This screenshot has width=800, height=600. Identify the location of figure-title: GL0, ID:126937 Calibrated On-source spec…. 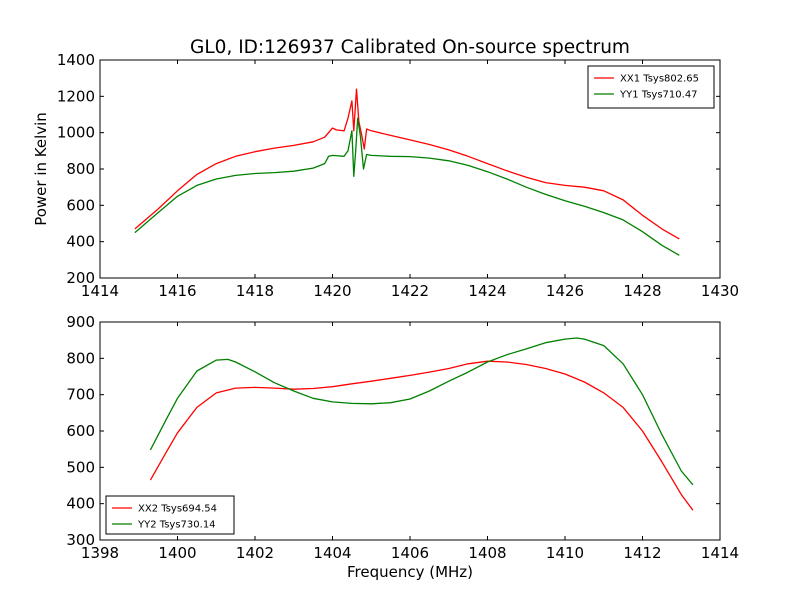
(410, 47).